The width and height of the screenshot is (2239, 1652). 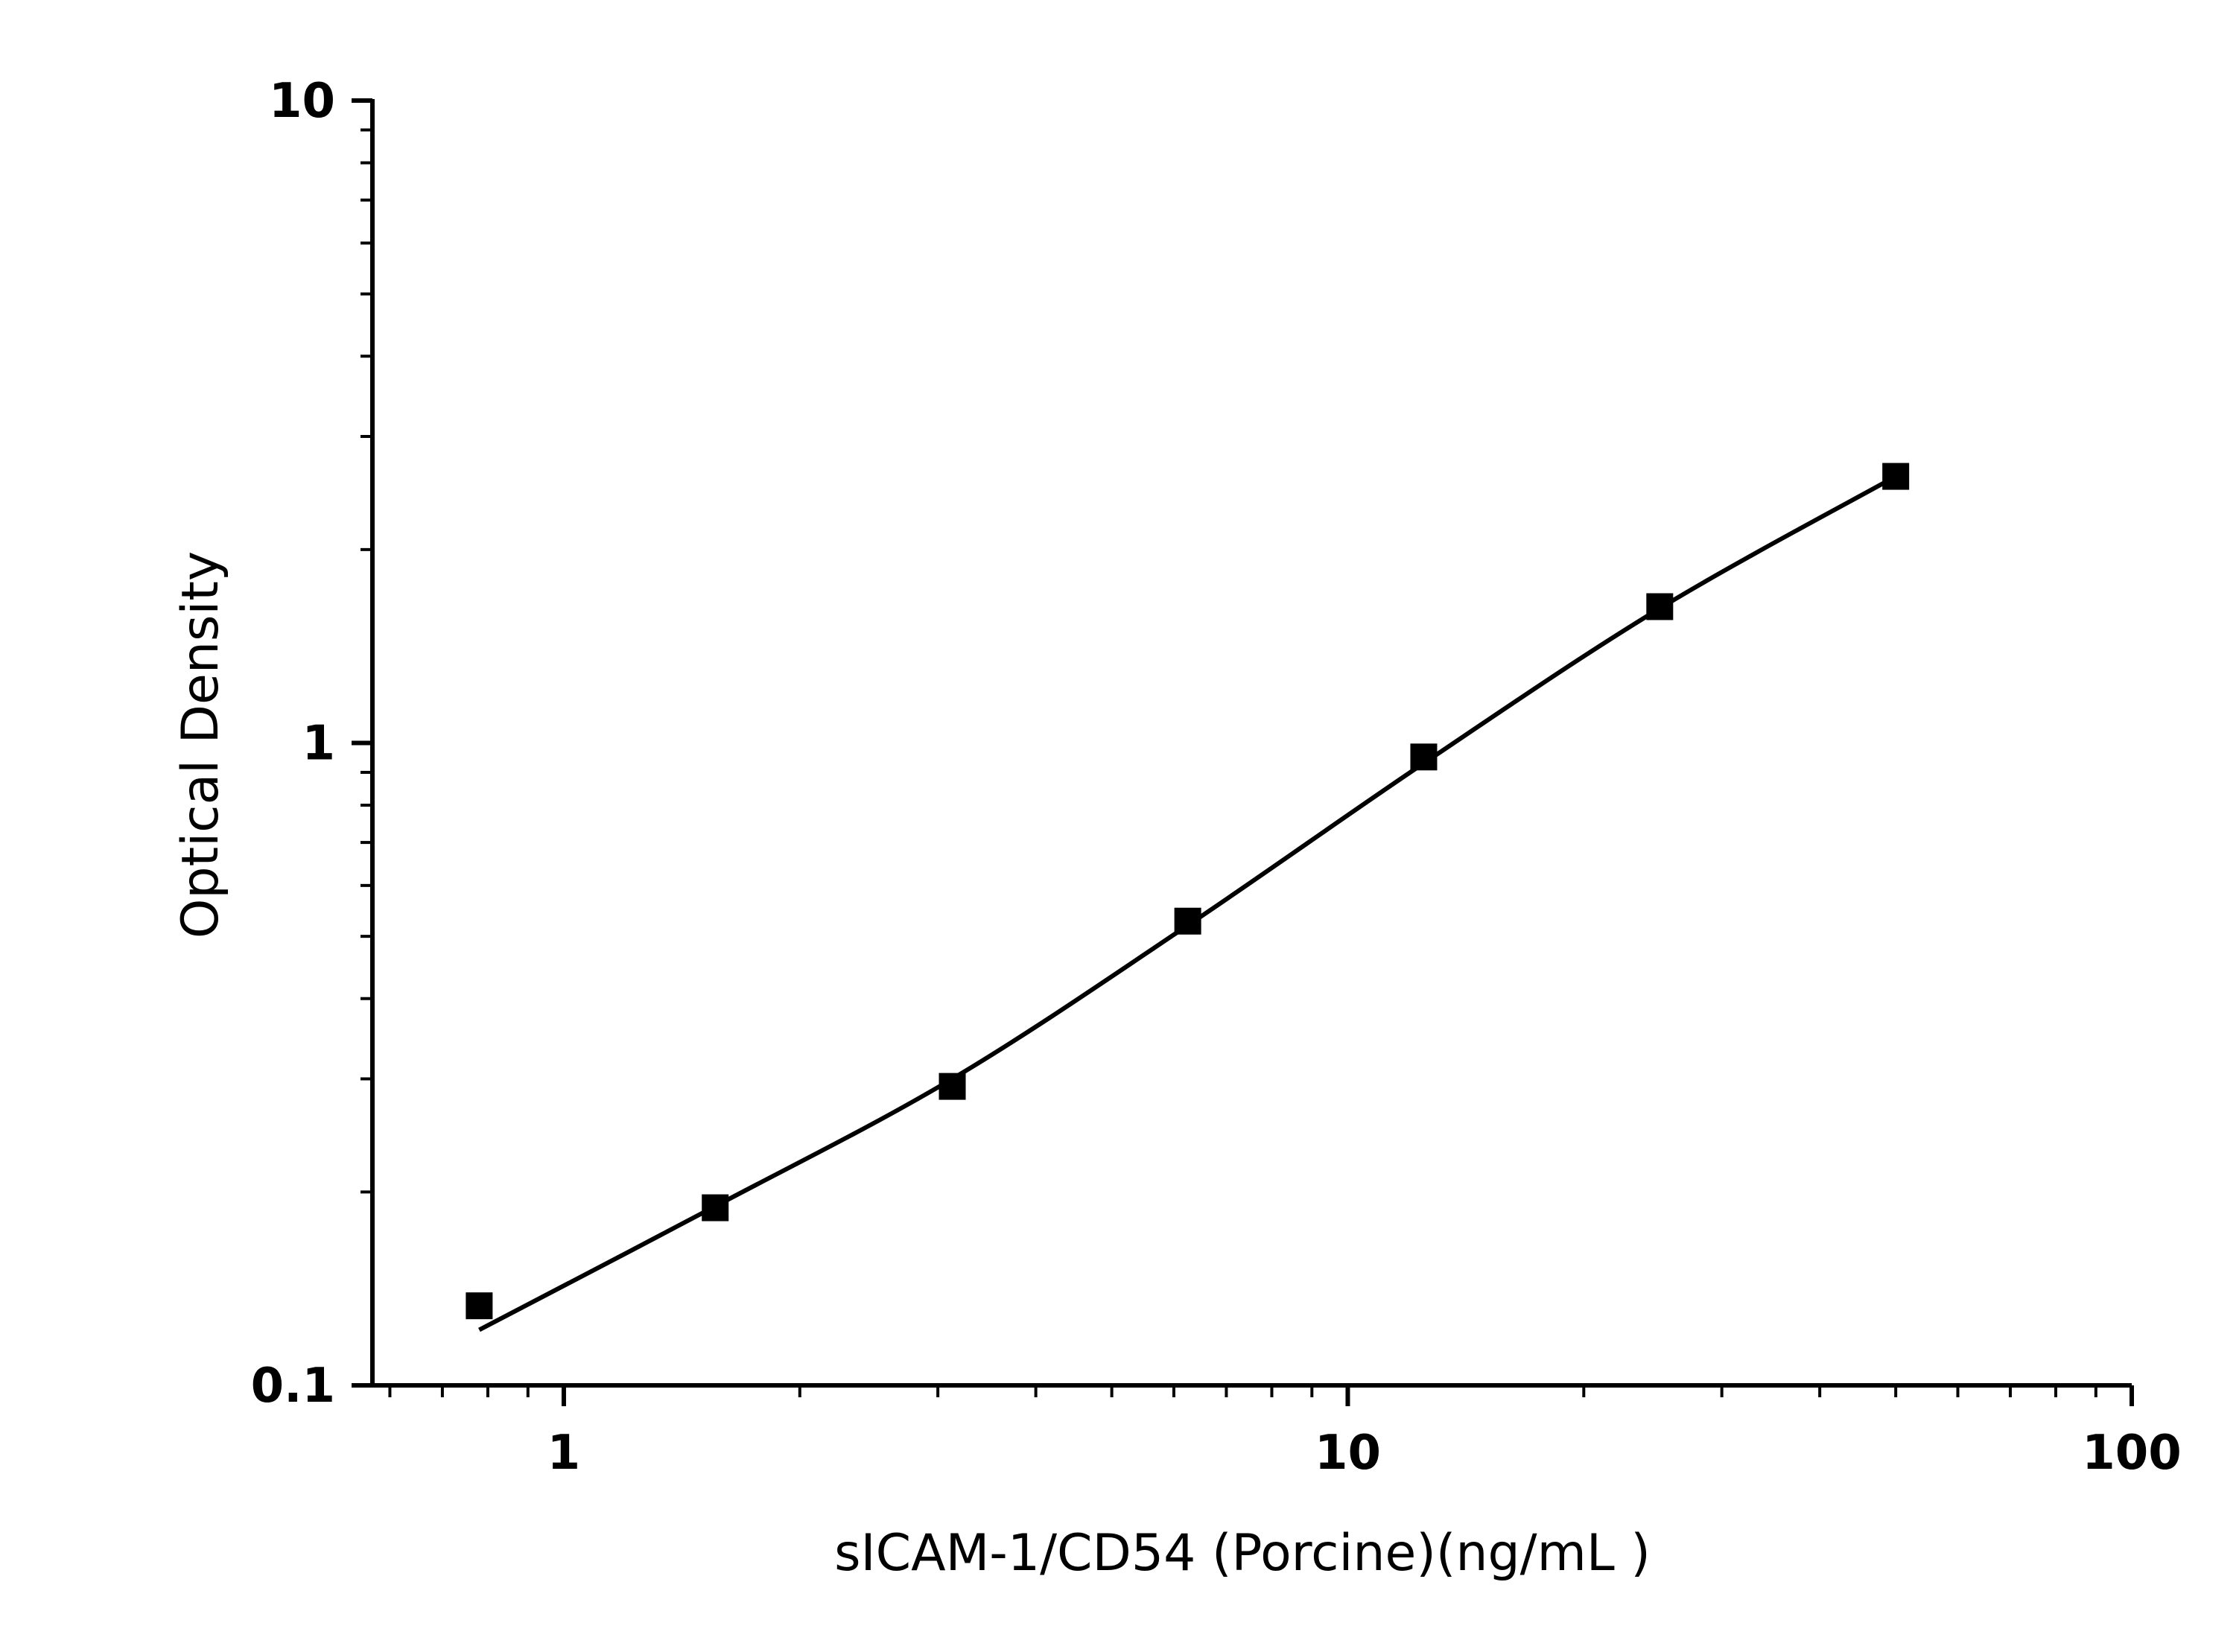 What do you see at coordinates (318, 744) in the screenshot?
I see `y-tick-label: 1` at bounding box center [318, 744].